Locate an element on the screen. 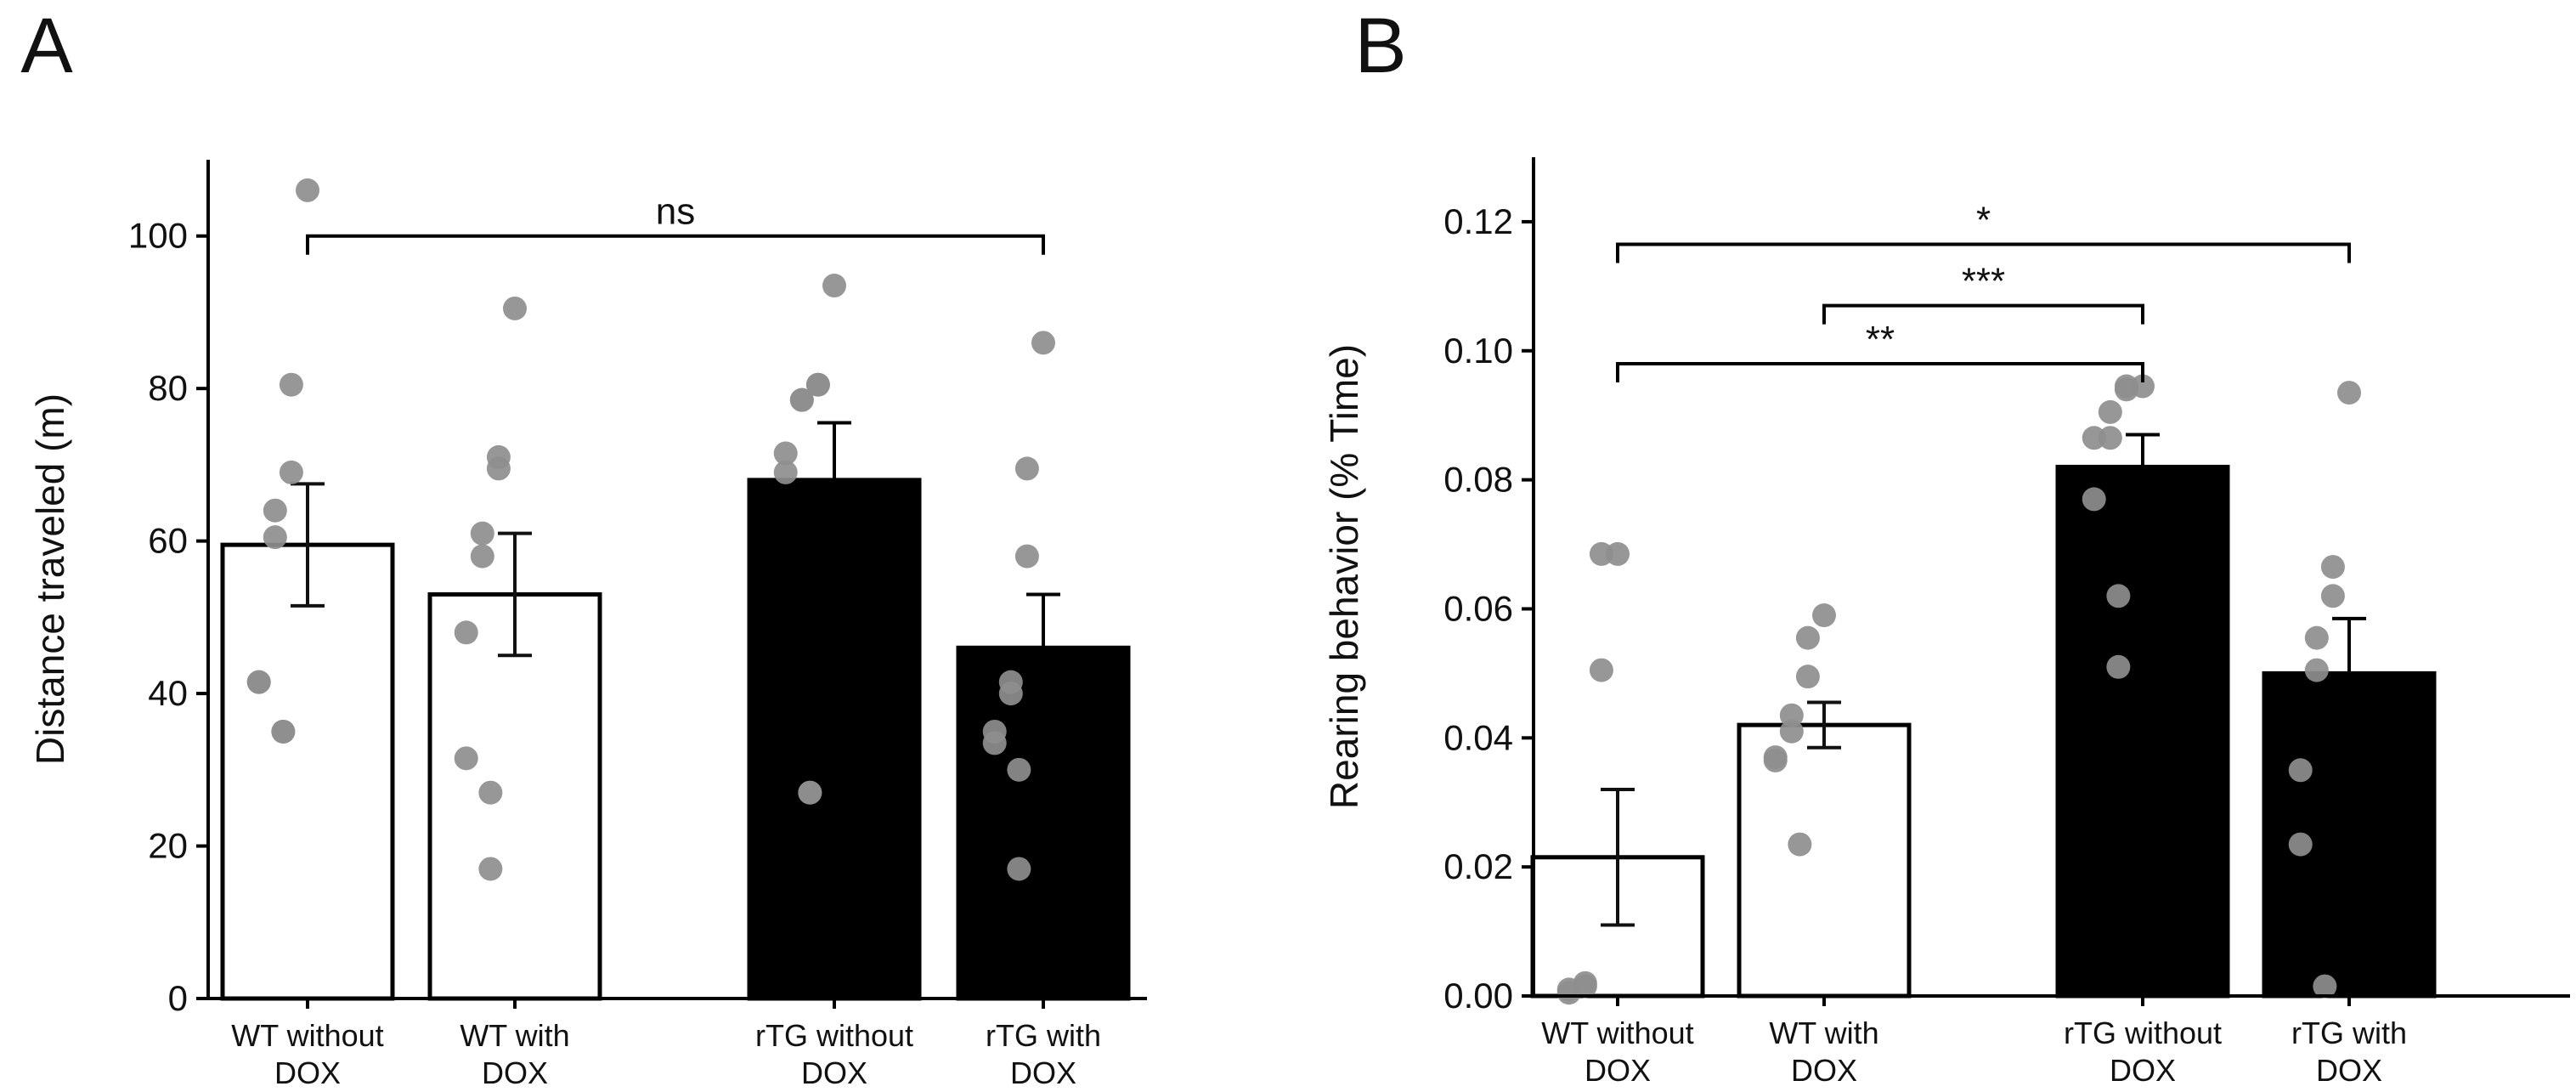 This screenshot has width=2576, height=1092. y-tick-label: 0 is located at coordinates (178, 998).